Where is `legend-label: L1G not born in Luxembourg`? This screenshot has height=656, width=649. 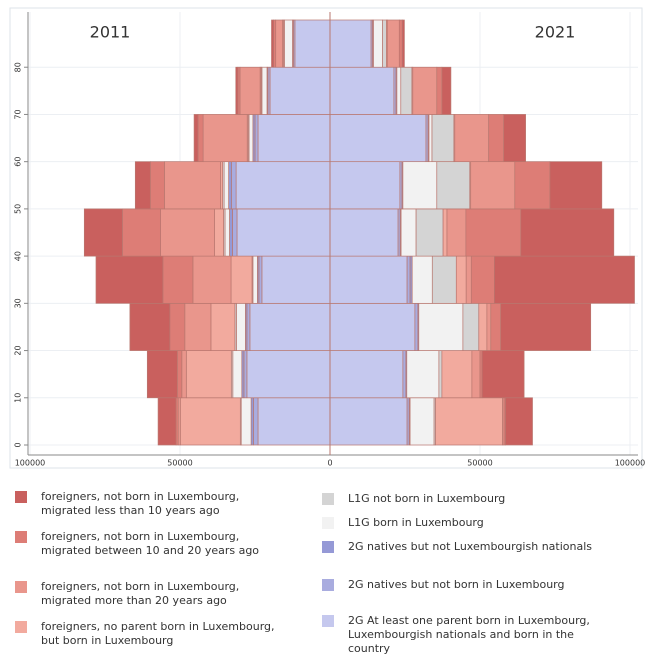 legend-label: L1G not born in Luxembourg is located at coordinates (427, 498).